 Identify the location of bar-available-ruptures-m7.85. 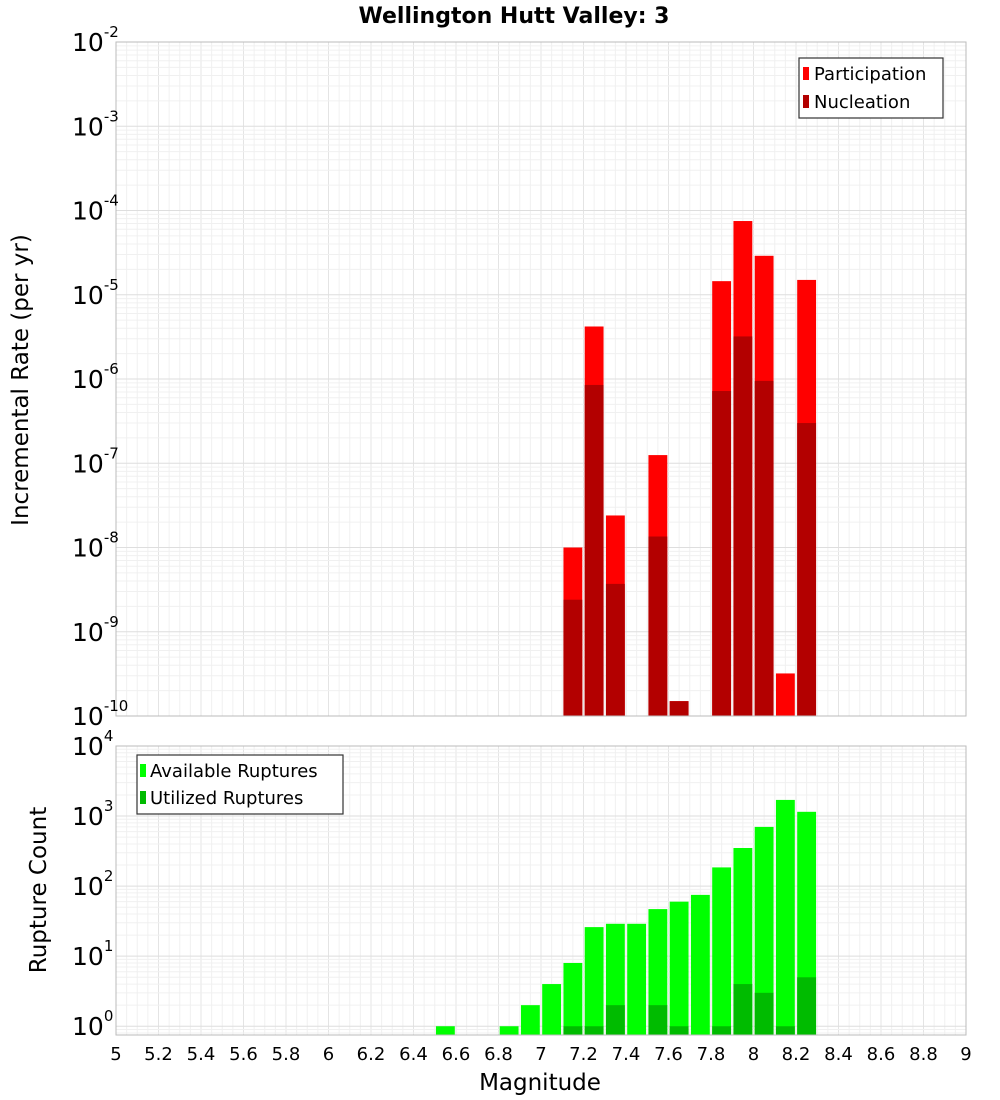
(722, 951).